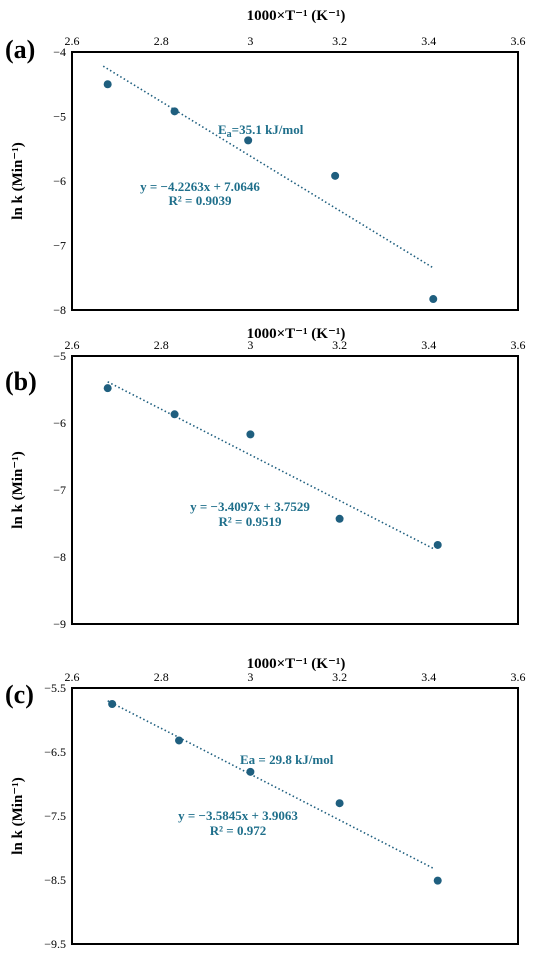 The image size is (550, 965). What do you see at coordinates (238, 830) in the screenshot?
I see `r-squared-label: R² = 0.972` at bounding box center [238, 830].